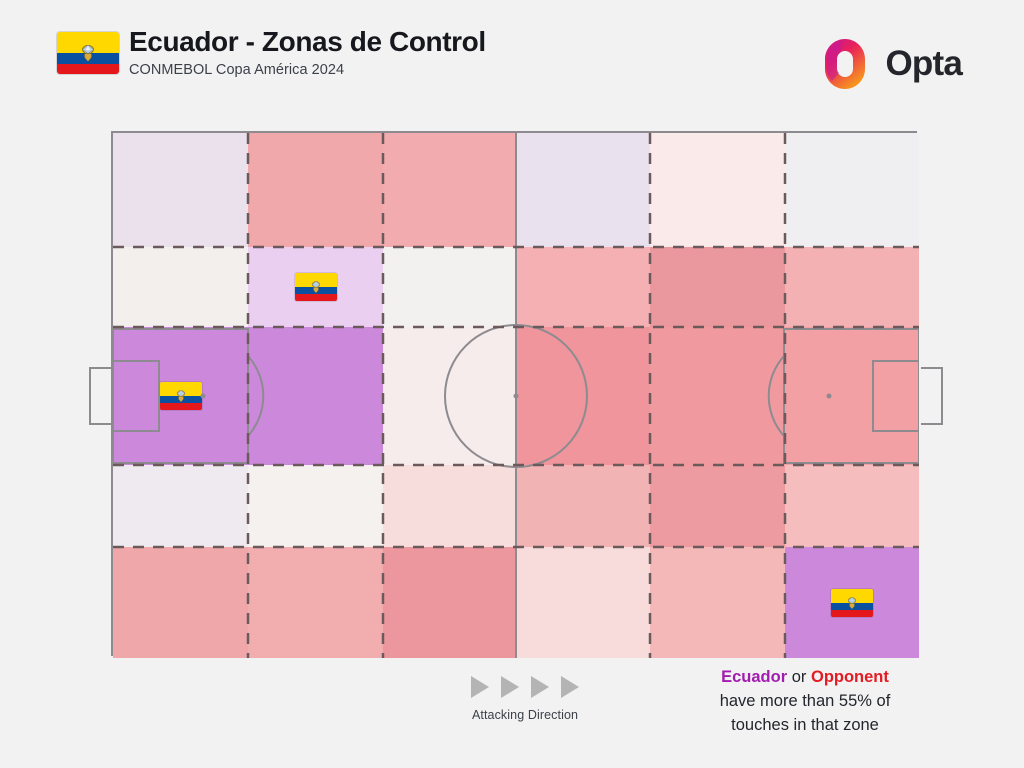 This screenshot has height=768, width=1024. I want to click on opta-wordmark: Opta, so click(923, 63).